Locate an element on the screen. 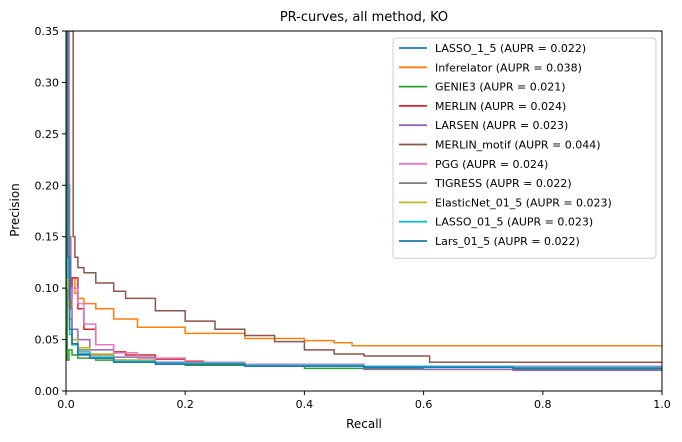 This screenshot has width=682, height=442. x-tick-label: 0.0 is located at coordinates (66, 404).